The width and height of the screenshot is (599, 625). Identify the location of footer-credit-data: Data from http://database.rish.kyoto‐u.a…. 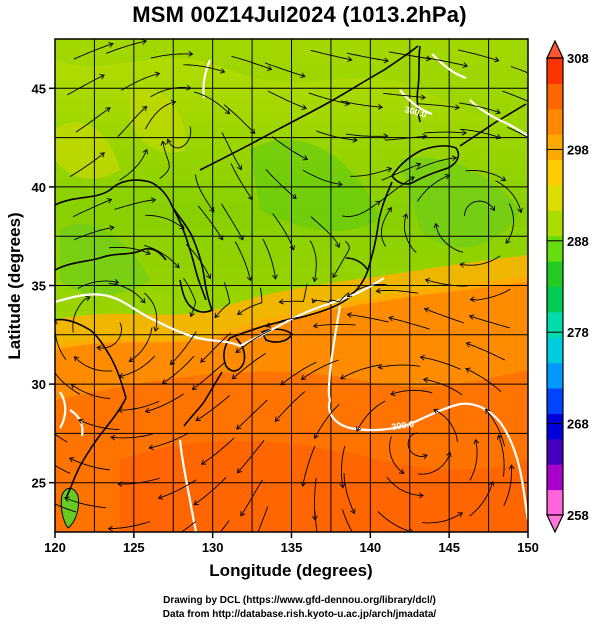
(299, 614).